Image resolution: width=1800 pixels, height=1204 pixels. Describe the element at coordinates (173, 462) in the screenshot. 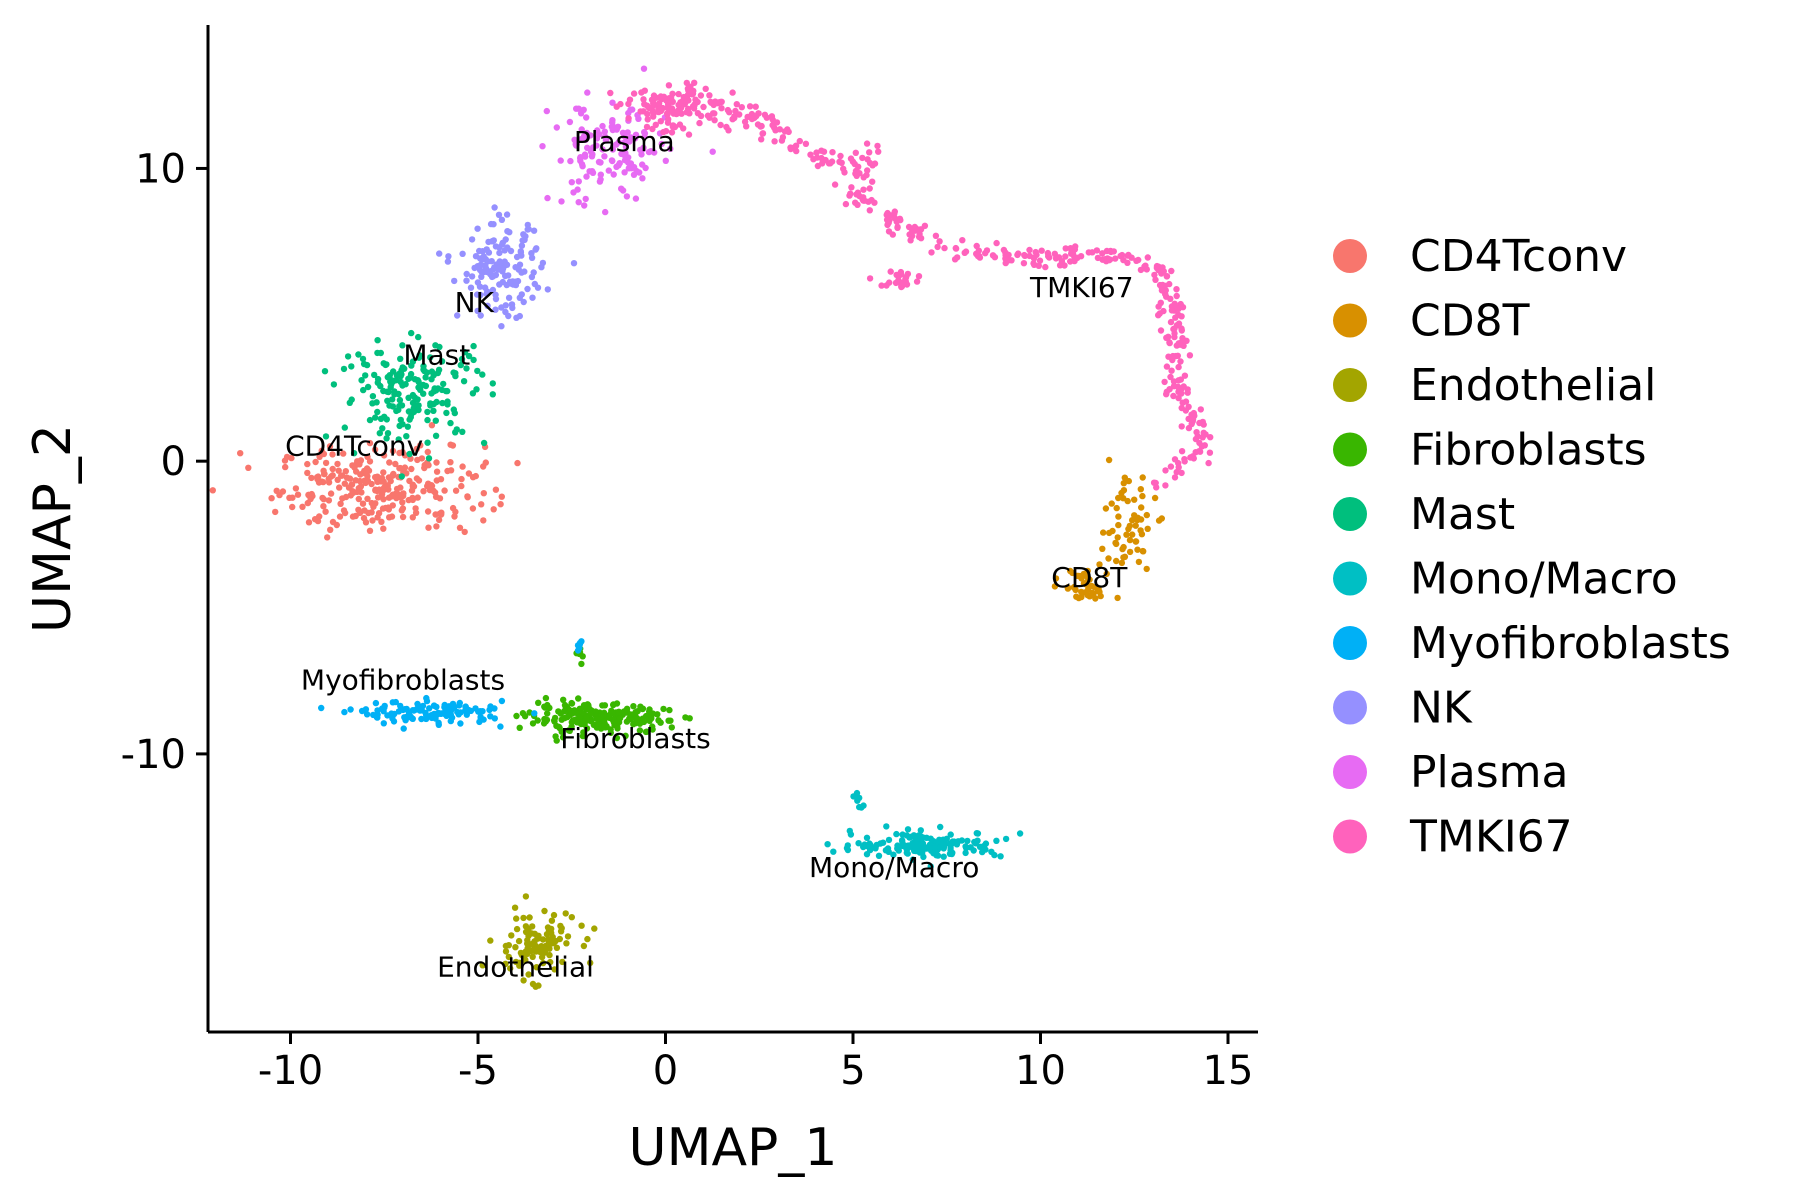

I see `y-tick-label: 0` at that location.